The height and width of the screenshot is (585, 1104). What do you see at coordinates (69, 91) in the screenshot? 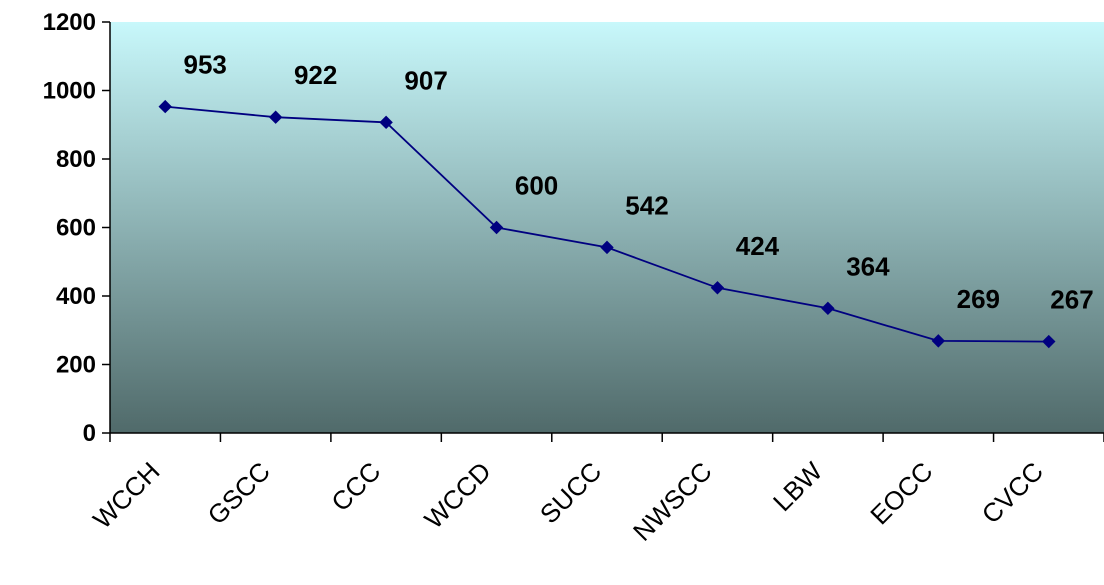
I see `y-tick-label: 1000` at bounding box center [69, 91].